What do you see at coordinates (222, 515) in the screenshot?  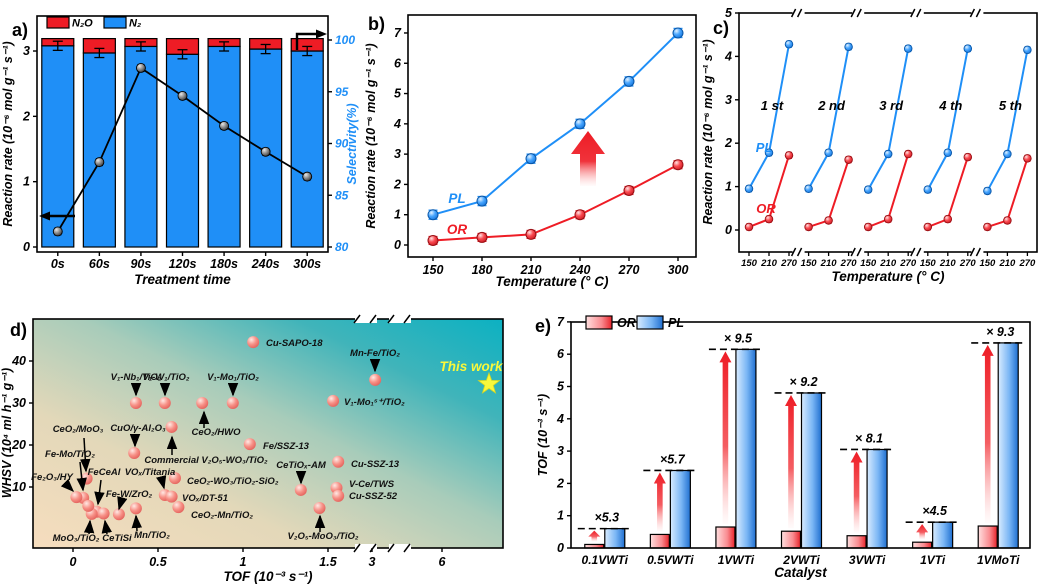 I see `point-label: CeO₂-Mn/TiO₂` at bounding box center [222, 515].